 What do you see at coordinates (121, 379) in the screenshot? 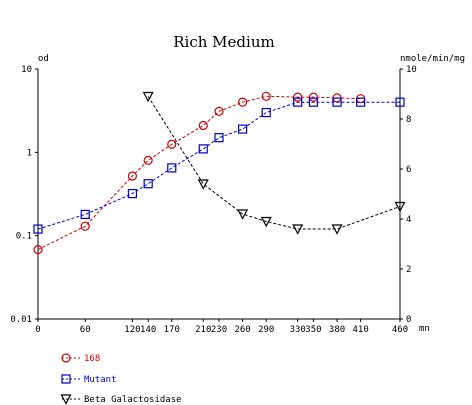
I see `legend: 168 Mutant Beta Galactosidase` at bounding box center [121, 379].